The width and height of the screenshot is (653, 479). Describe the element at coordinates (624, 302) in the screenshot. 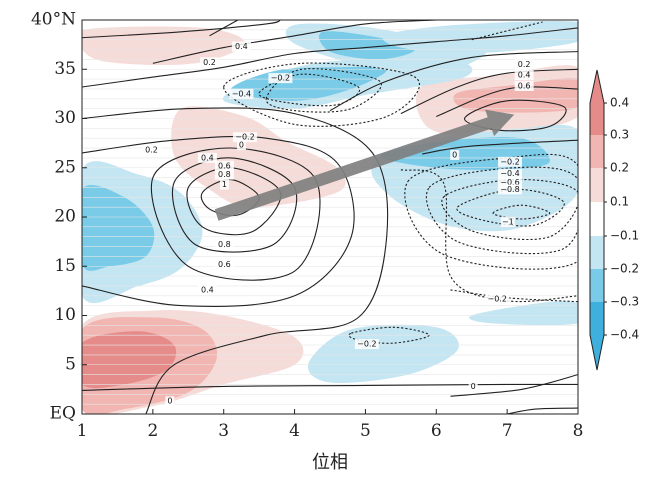

I see `colorbar-tick-label: −0.3` at that location.